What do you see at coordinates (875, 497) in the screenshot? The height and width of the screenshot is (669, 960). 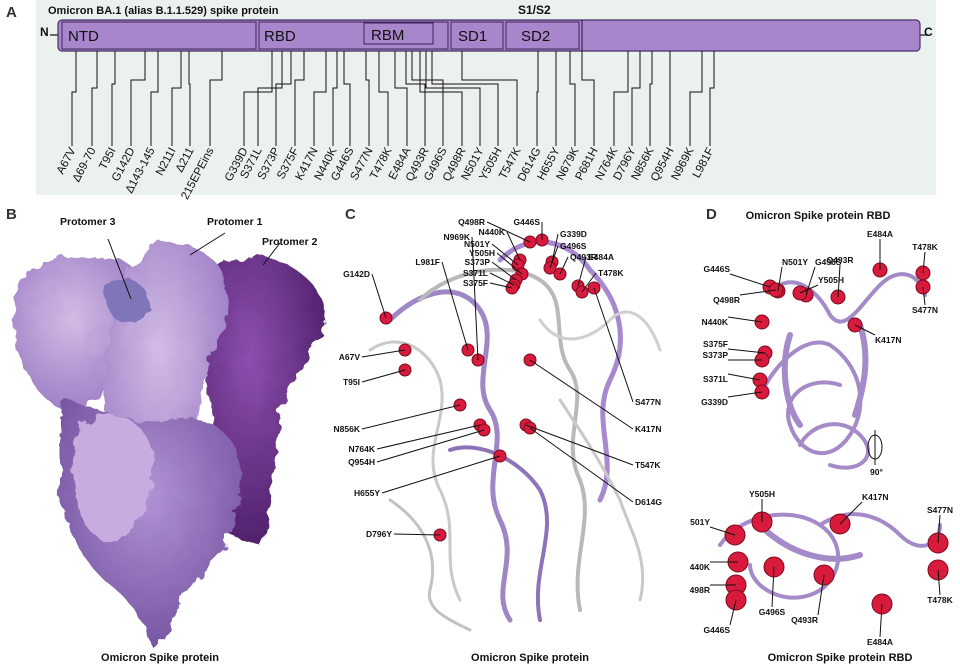 I see `mutation-callout-label: K417N` at bounding box center [875, 497].